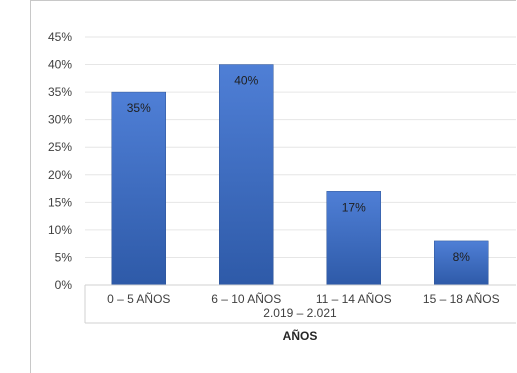  I want to click on data-label: 17%, so click(354, 207).